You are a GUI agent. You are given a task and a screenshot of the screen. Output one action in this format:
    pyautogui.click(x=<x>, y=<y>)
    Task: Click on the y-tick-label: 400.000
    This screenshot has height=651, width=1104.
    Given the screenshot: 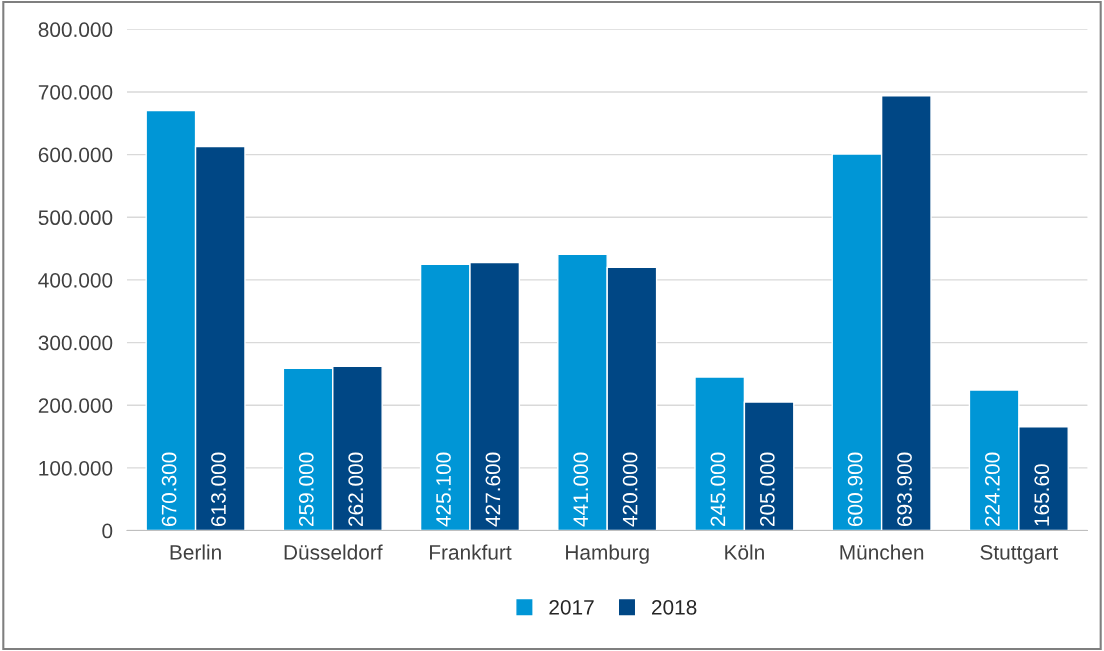 What is the action you would take?
    pyautogui.click(x=75, y=280)
    